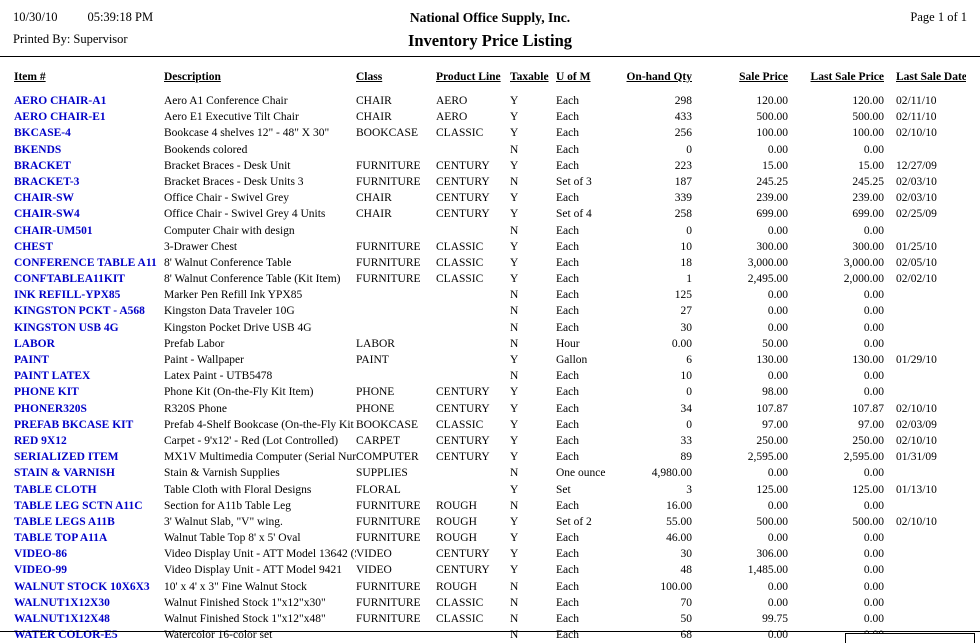  What do you see at coordinates (38, 149) in the screenshot?
I see `item-number-link: BKENDS` at bounding box center [38, 149].